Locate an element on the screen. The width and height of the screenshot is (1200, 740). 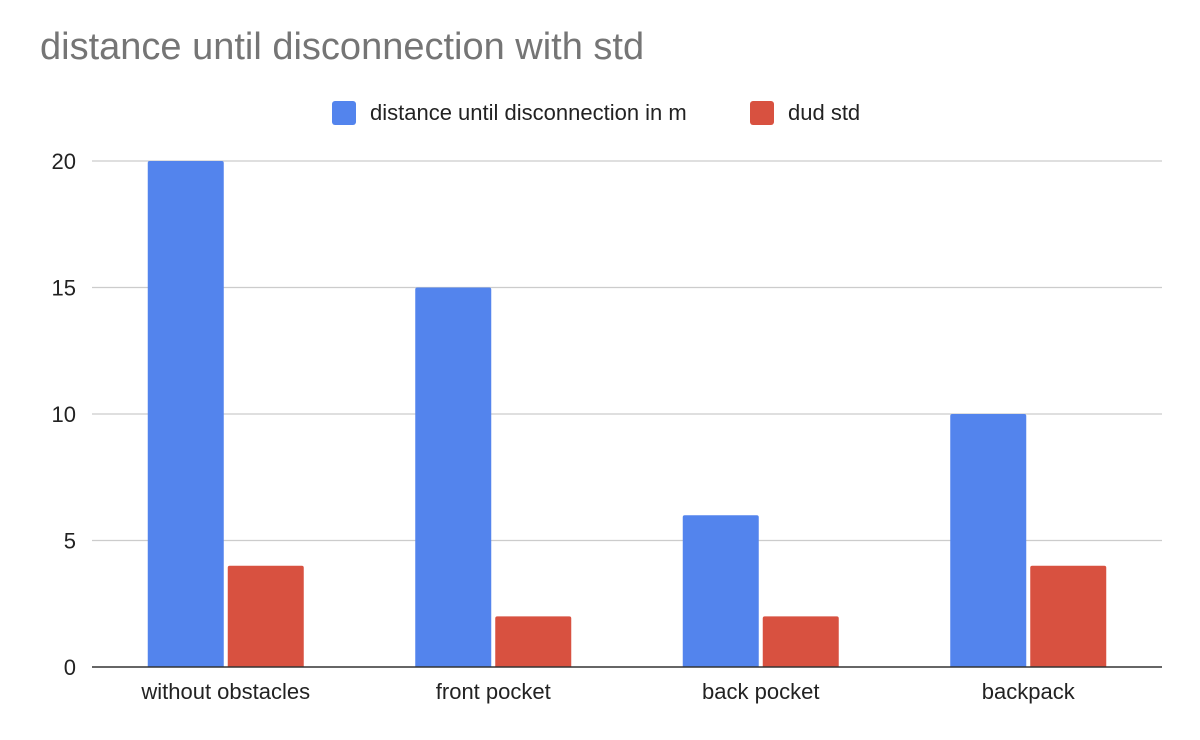
legend-item-distance: distance until disconnection in m is located at coordinates (509, 113).